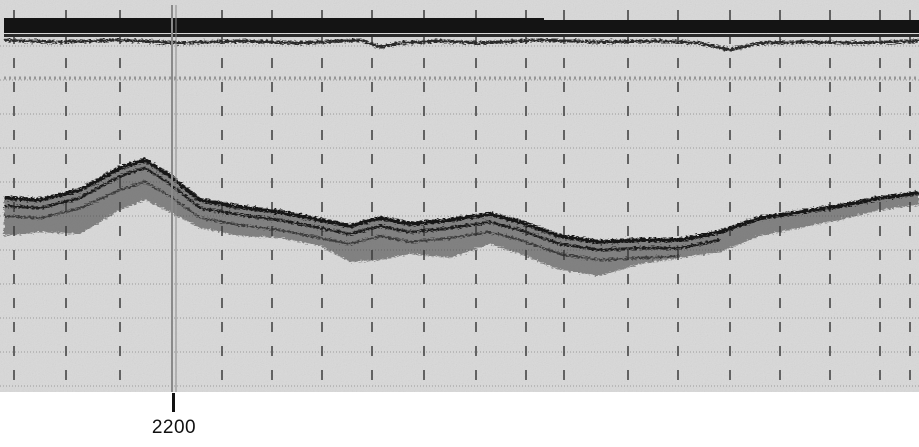  I want to click on time-marker-tick, so click(173, 402).